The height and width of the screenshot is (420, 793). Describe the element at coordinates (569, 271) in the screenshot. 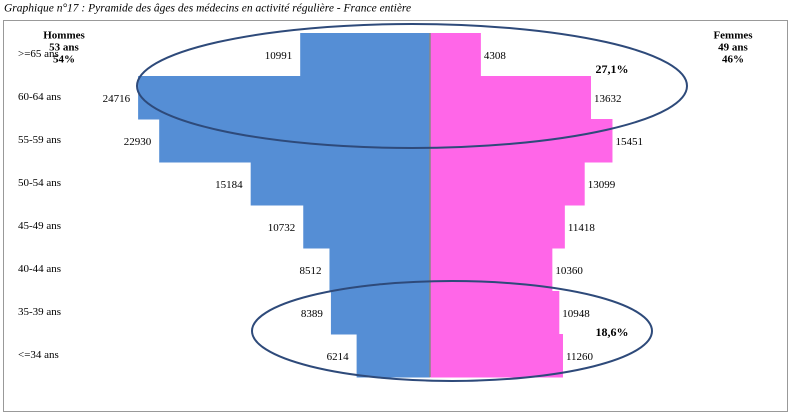

I see `value-label: 10360` at that location.